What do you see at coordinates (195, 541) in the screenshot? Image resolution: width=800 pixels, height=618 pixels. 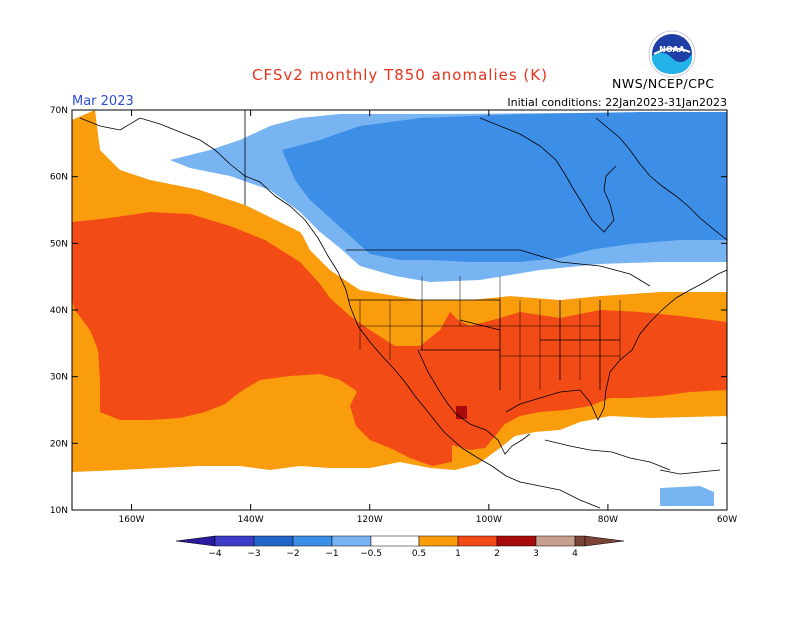 I see `colorbar-left-arrow` at bounding box center [195, 541].